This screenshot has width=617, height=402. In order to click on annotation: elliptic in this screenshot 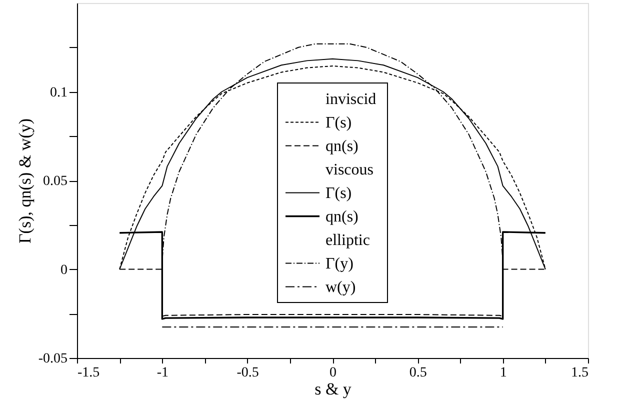, I will do `click(348, 240)`.